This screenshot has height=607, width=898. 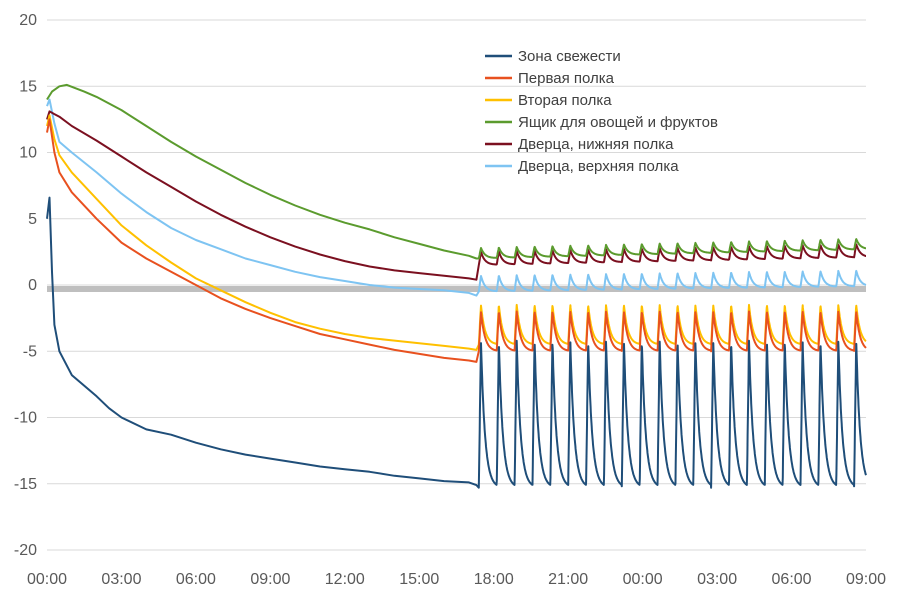 I want to click on x-tick-label: 12:00, so click(x=345, y=579).